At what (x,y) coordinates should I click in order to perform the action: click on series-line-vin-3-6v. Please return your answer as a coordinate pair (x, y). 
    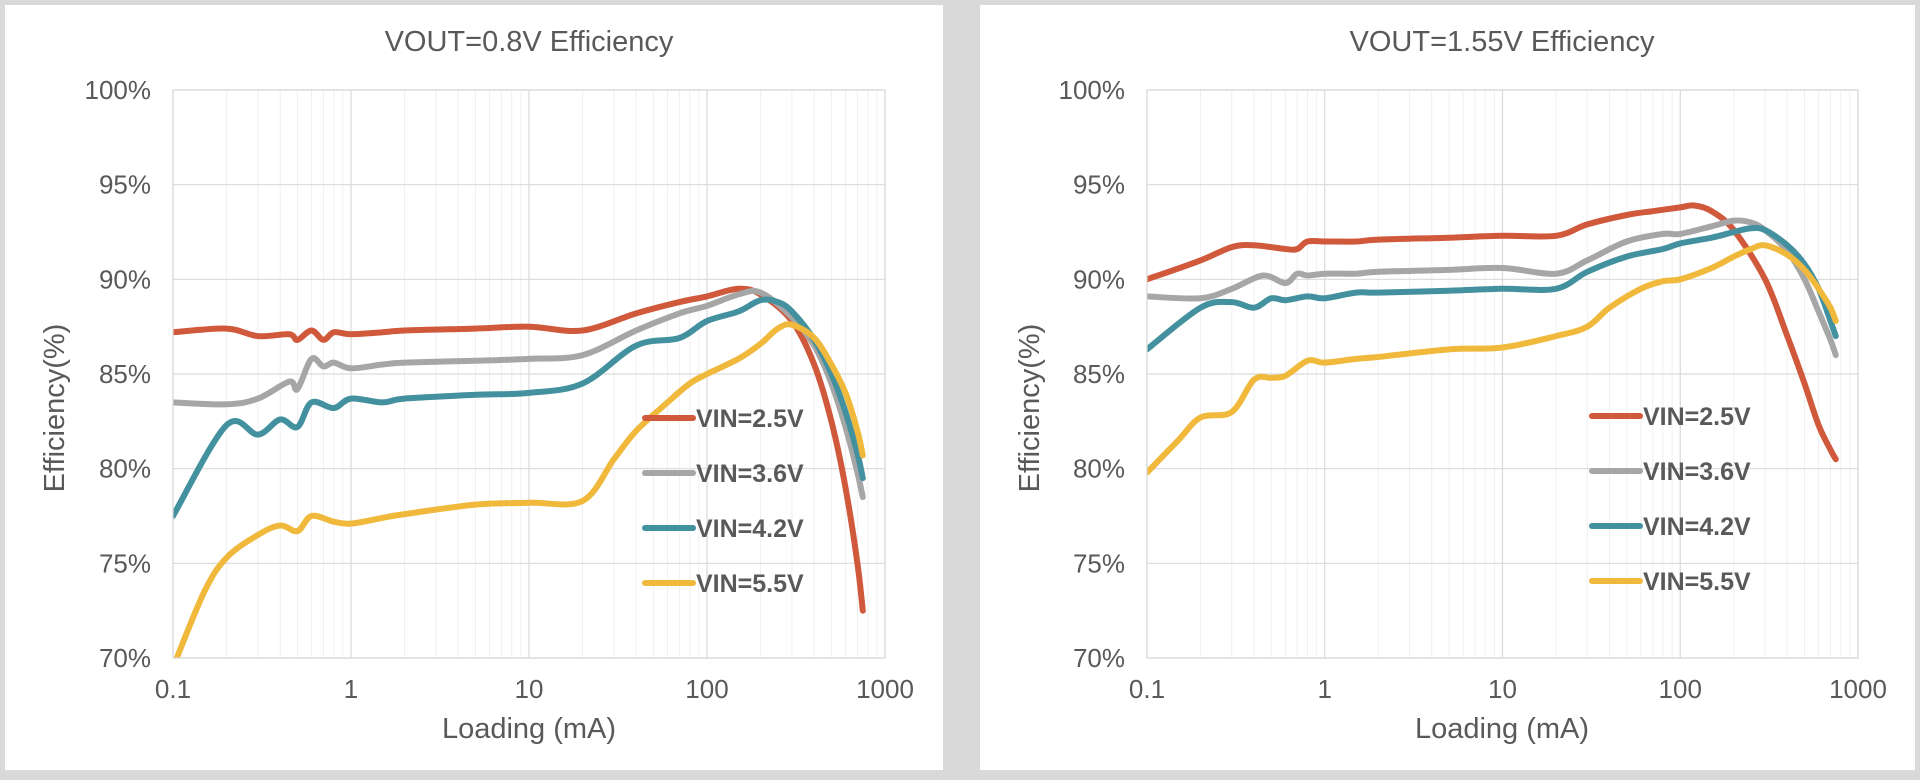
    Looking at the image, I should click on (1493, 288).